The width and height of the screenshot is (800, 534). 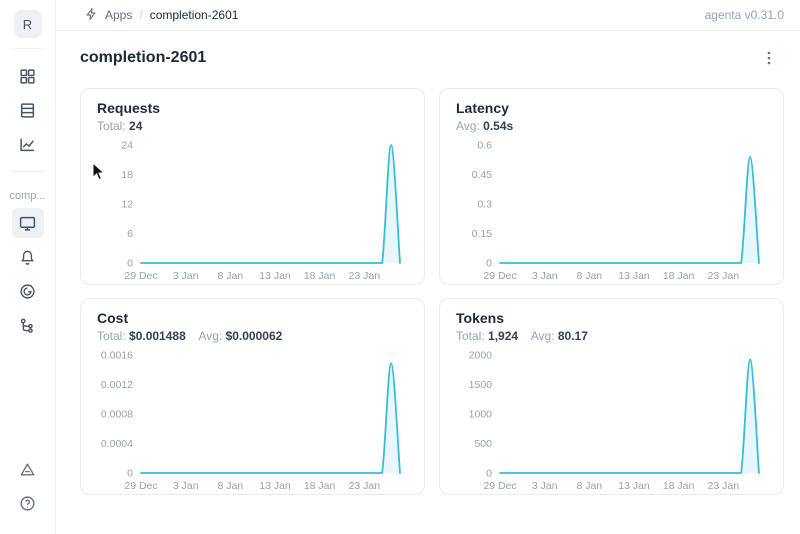 I want to click on sidebar-item-deployments, so click(x=28, y=257).